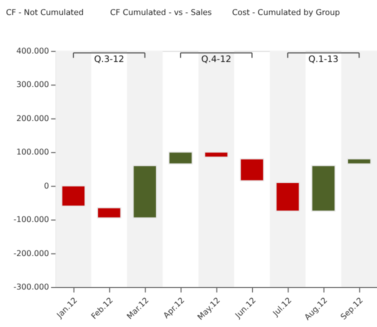  What do you see at coordinates (216, 59) in the screenshot?
I see `annotation: Q.4-12` at bounding box center [216, 59].